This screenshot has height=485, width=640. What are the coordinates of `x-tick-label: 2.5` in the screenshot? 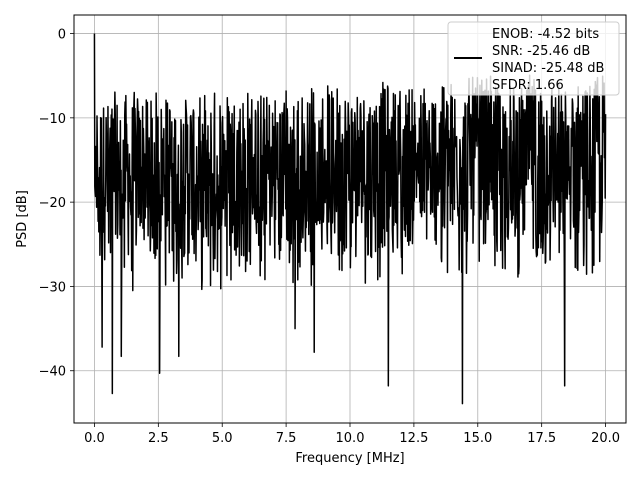 It's located at (158, 438).